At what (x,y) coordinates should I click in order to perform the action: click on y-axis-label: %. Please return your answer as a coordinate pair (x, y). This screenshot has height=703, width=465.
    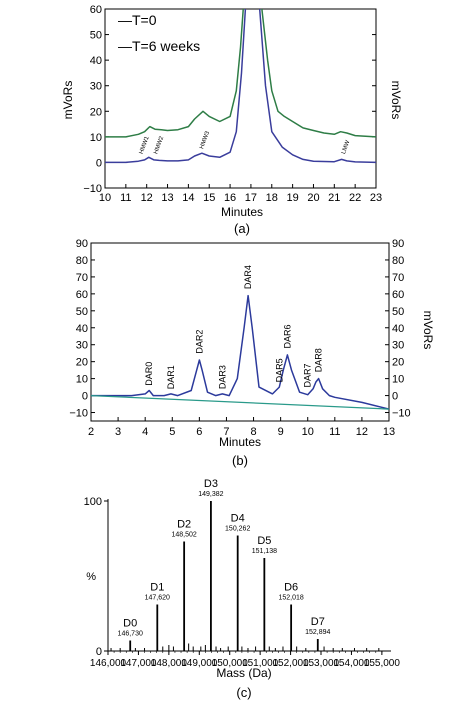
    Looking at the image, I should click on (91, 577).